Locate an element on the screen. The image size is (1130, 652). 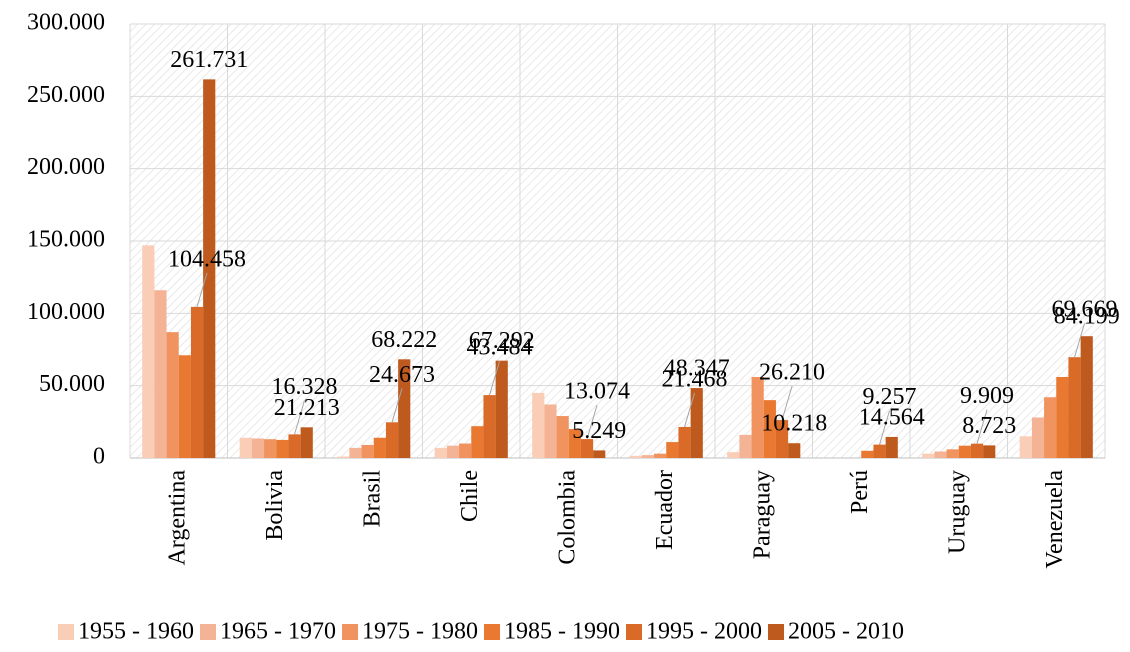
data-label: 104.458 is located at coordinates (207, 259).